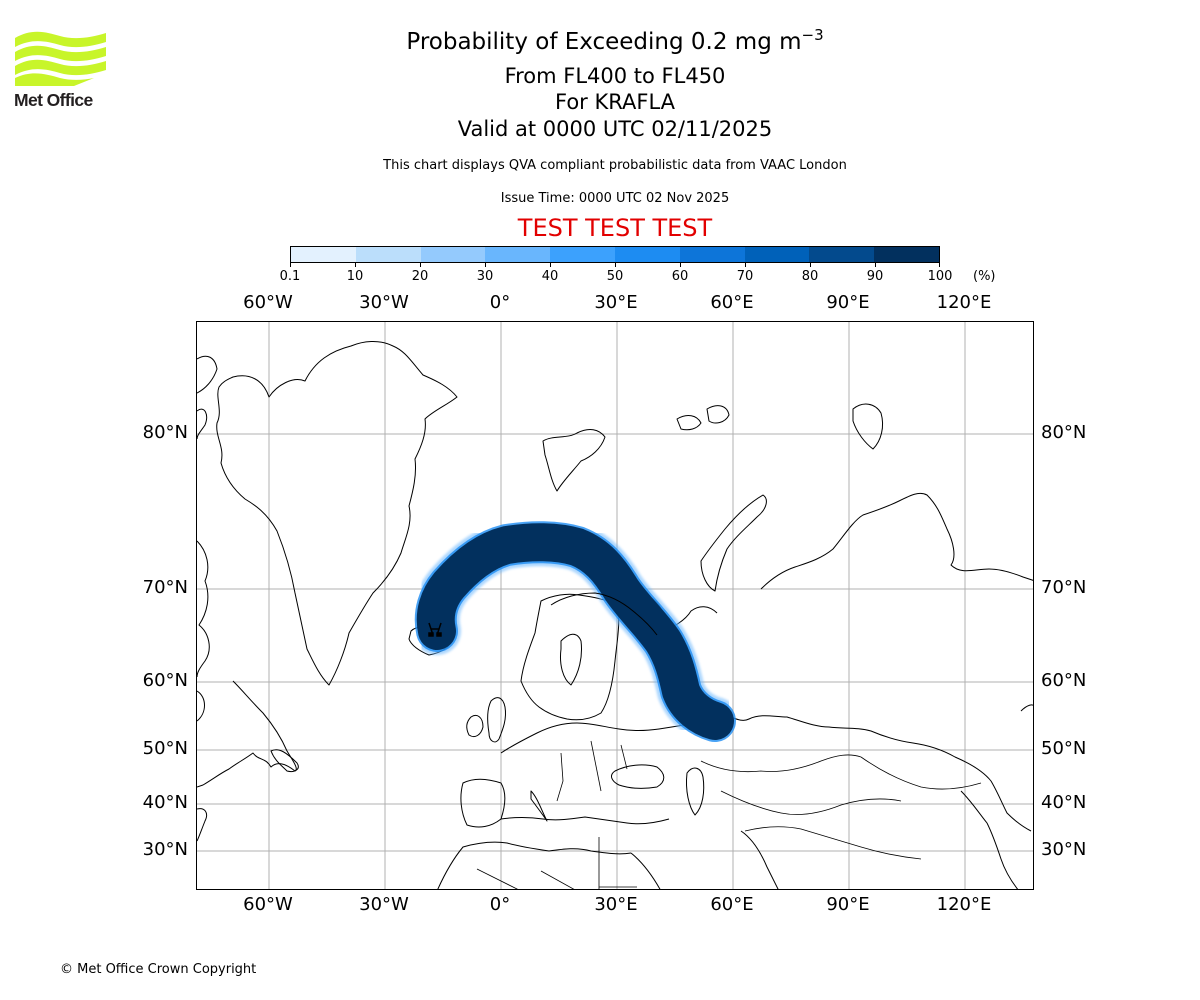  What do you see at coordinates (984, 276) in the screenshot?
I see `colorbar-unit: (%)` at bounding box center [984, 276].